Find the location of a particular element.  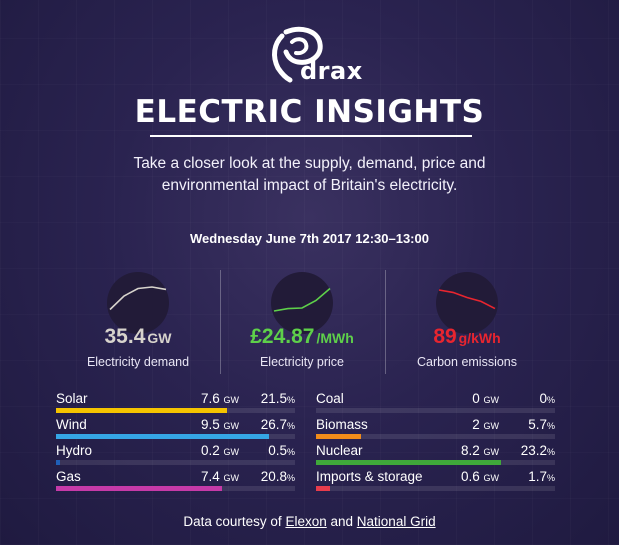

demand-sparkline-icon is located at coordinates (138, 298).